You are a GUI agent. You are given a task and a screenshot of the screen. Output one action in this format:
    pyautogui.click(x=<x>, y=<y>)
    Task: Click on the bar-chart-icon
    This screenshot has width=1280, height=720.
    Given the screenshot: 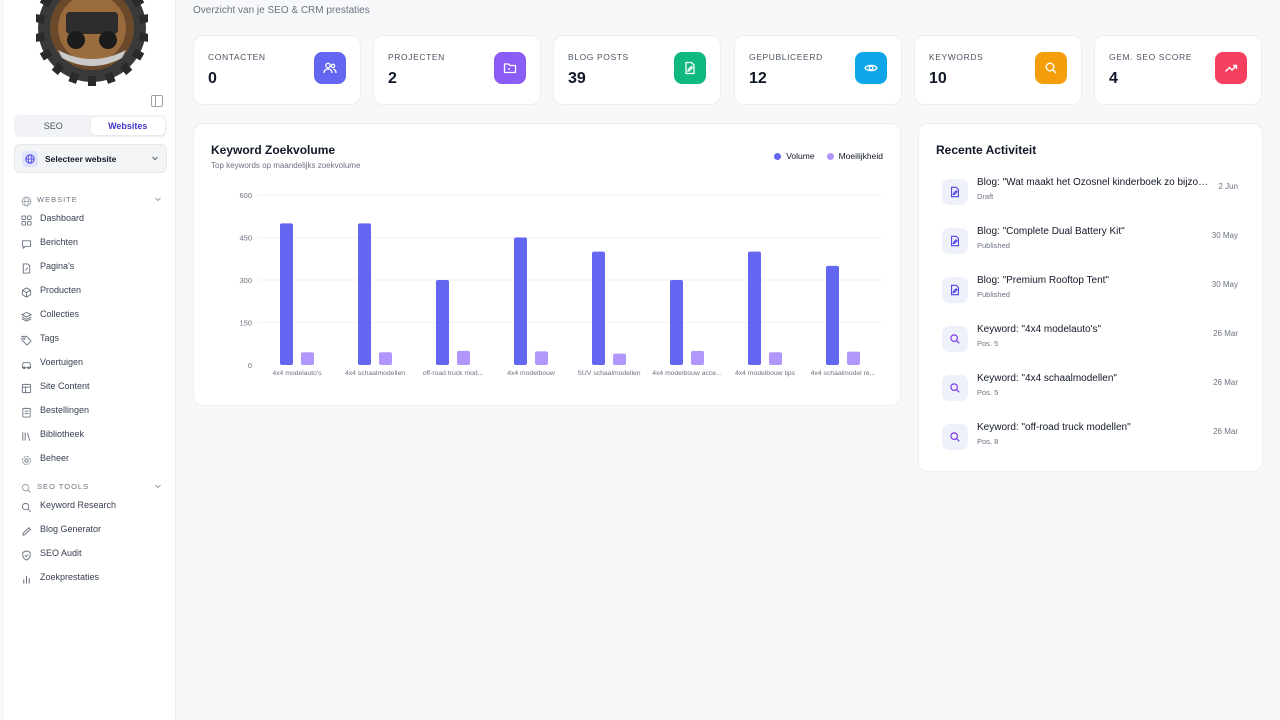 What is the action you would take?
    pyautogui.click(x=26, y=578)
    